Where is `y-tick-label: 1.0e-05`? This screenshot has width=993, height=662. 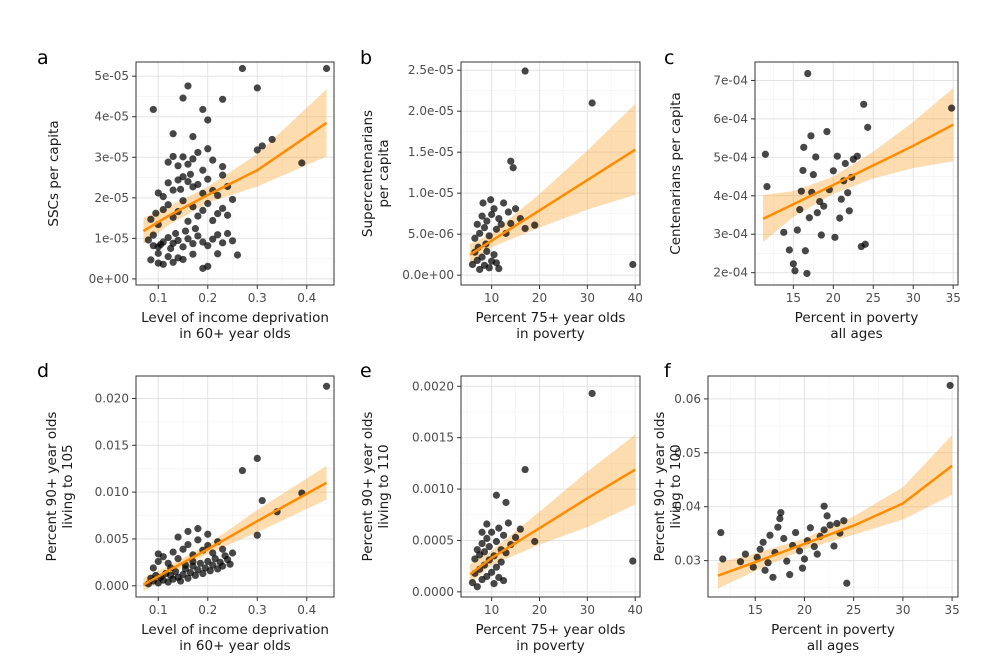
y-tick-label: 1.0e-05 is located at coordinates (431, 193).